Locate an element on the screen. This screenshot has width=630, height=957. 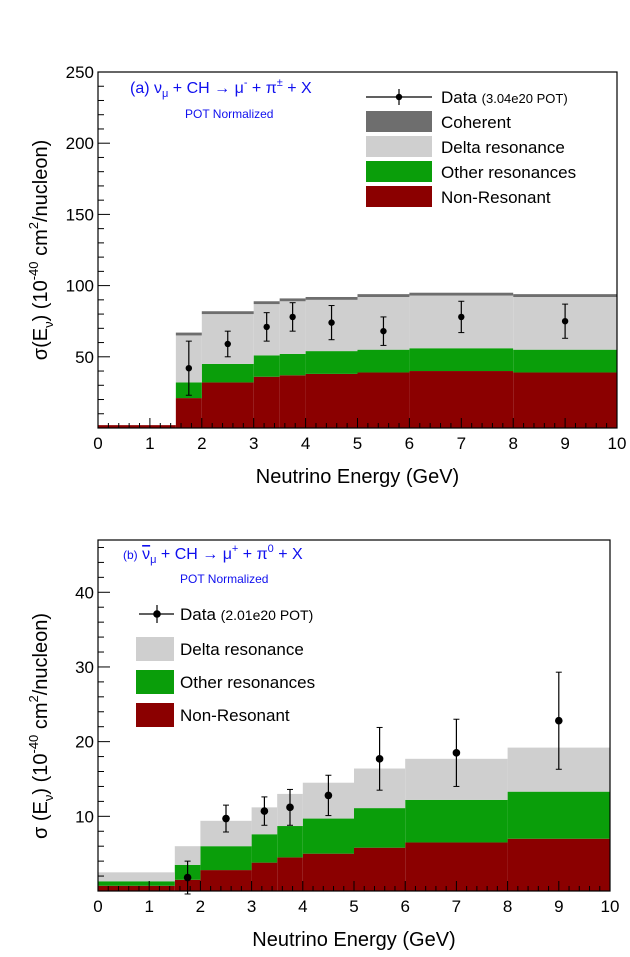
panel-b-y-axis-title: σ (Eν) (10-40 cm2/nucleon) is located at coordinates (41, 726).